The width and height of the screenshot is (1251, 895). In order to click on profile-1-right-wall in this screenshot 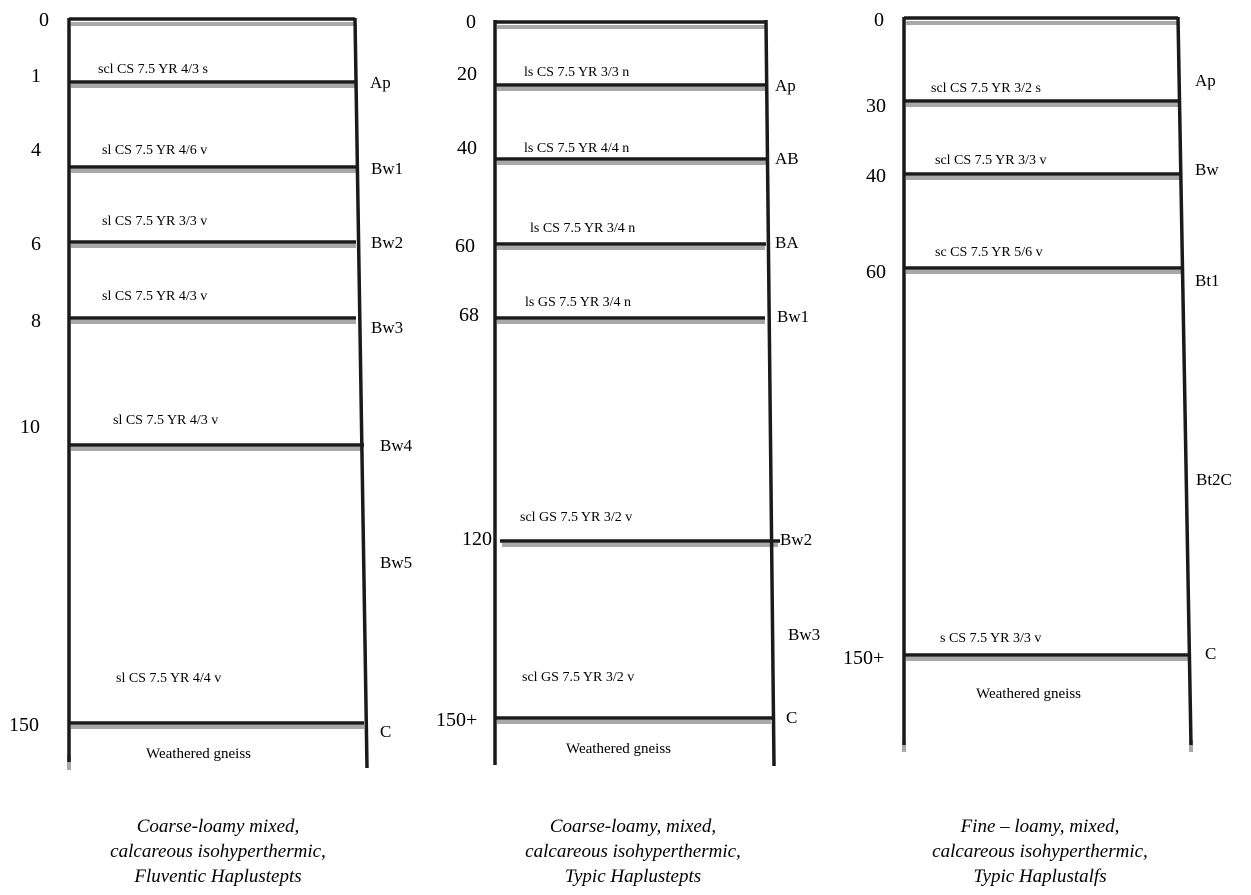, I will do `click(361, 393)`.